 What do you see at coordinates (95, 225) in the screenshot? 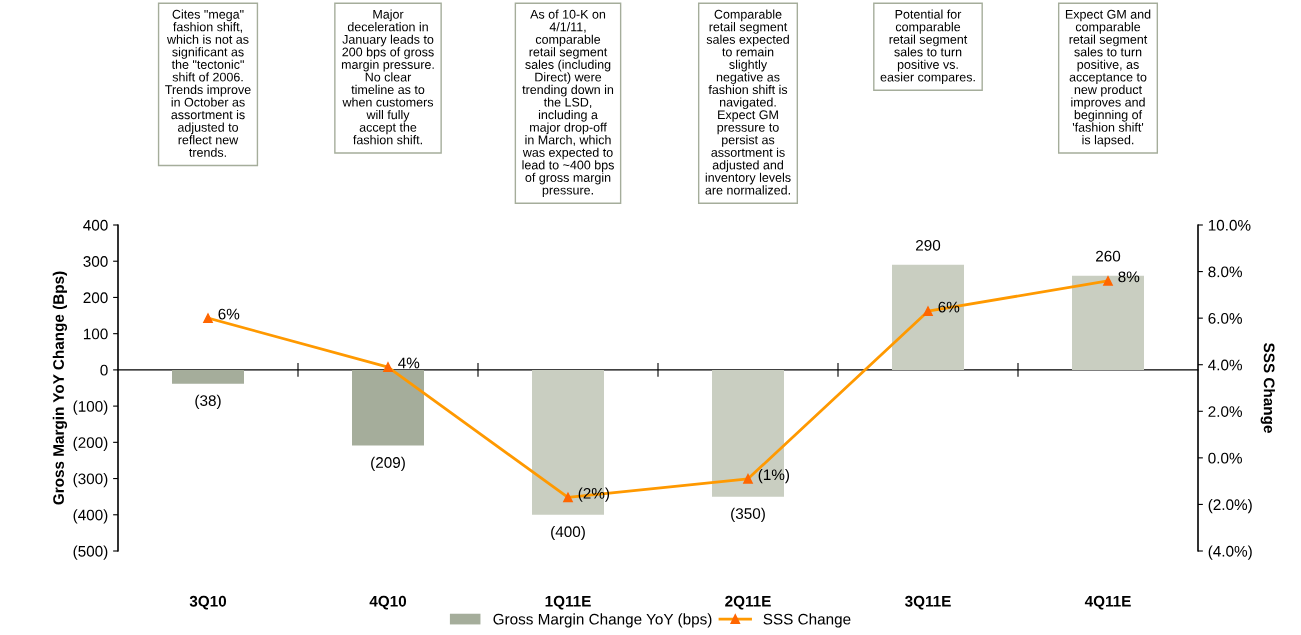
I see `y-tick-label: 400` at bounding box center [95, 225].